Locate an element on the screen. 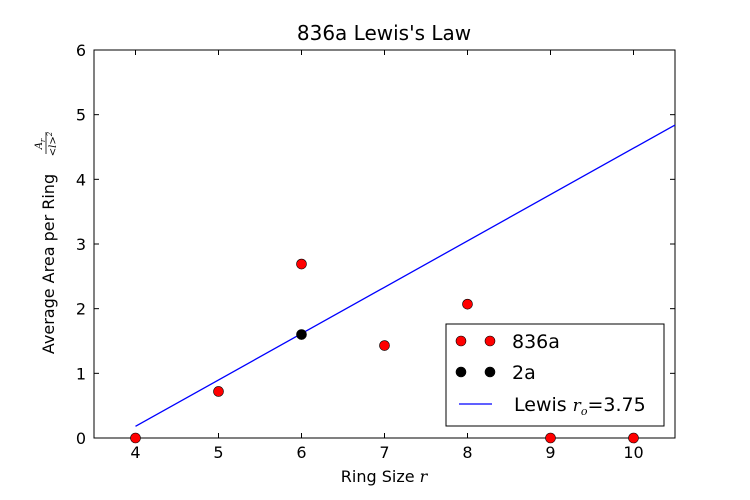 Image resolution: width=750 pixels, height=500 pixels. legend-marker-2a-left is located at coordinates (461, 372).